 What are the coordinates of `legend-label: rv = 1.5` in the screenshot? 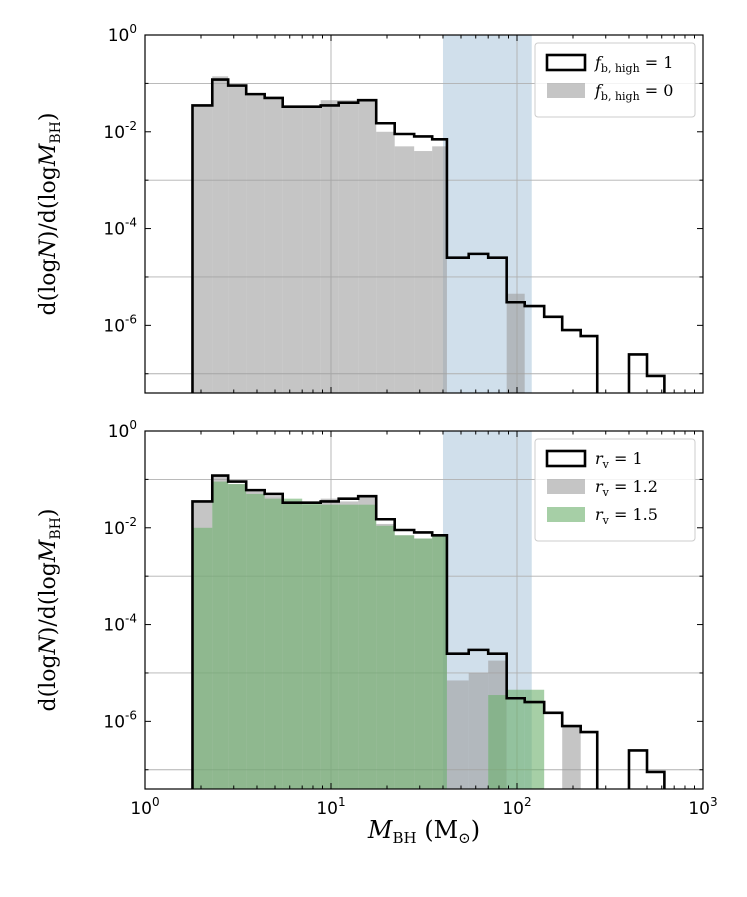 It's located at (626, 516).